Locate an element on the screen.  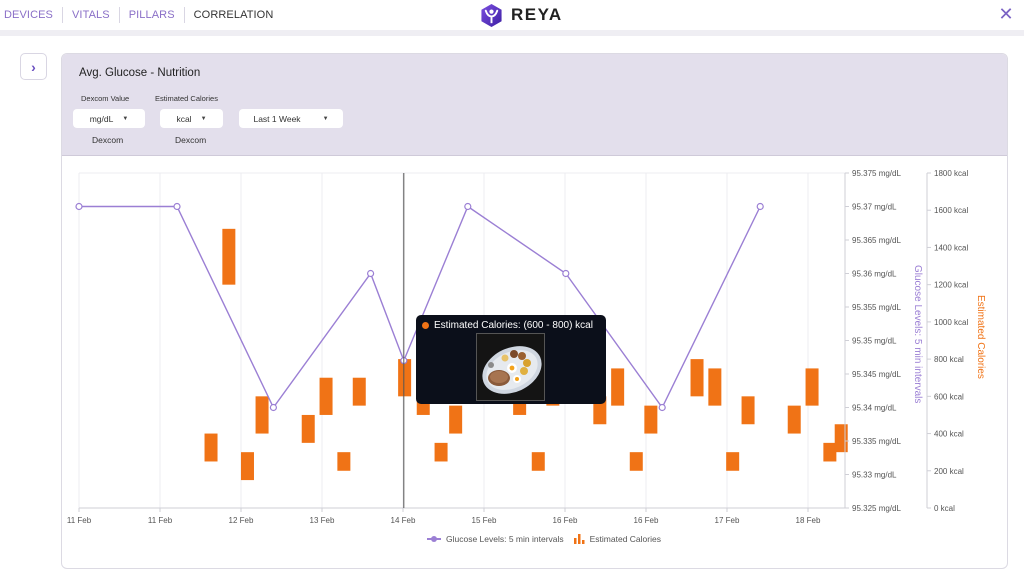
legend-glucose: Glucose Levels: 5 min intervals is located at coordinates (495, 539).